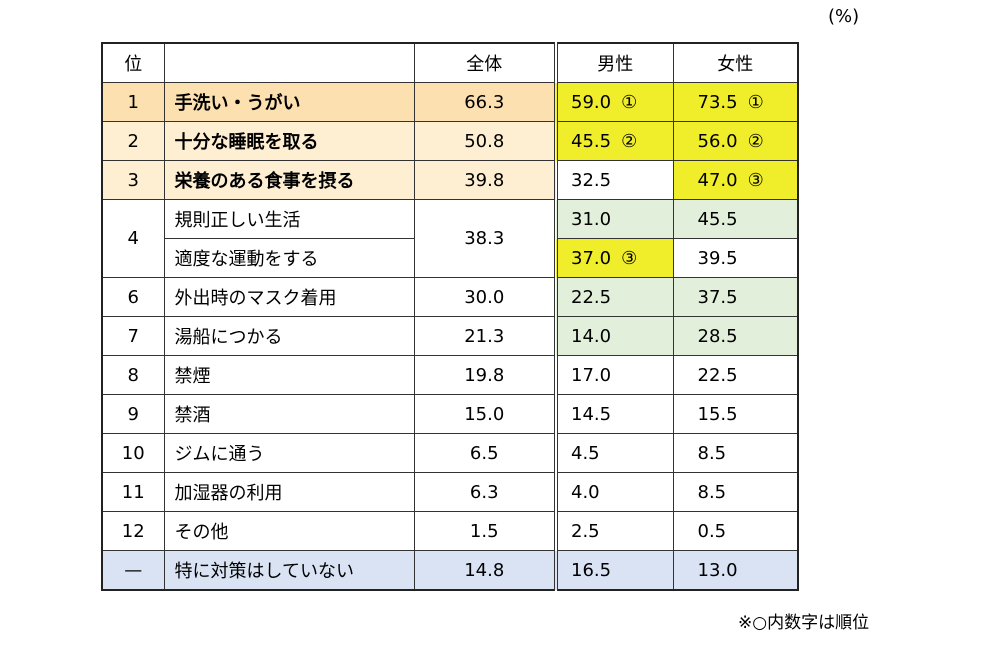  I want to click on row: 11 加湿器の利用 6.3 4.0 8.5, so click(450, 492).